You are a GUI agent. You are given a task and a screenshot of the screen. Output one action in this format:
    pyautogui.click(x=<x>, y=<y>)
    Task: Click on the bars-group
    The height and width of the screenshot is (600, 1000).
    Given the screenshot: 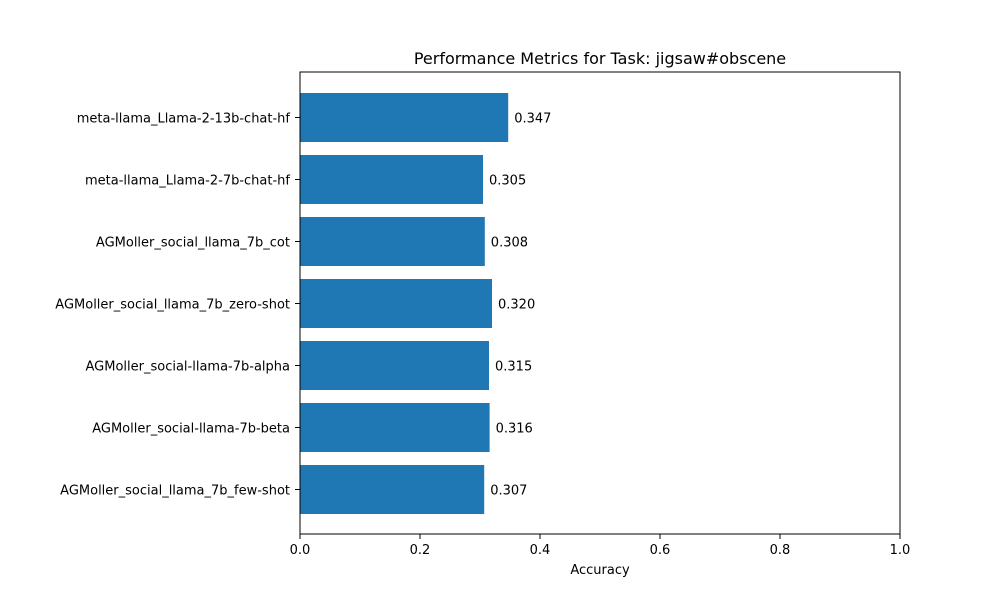 What is the action you would take?
    pyautogui.click(x=404, y=303)
    